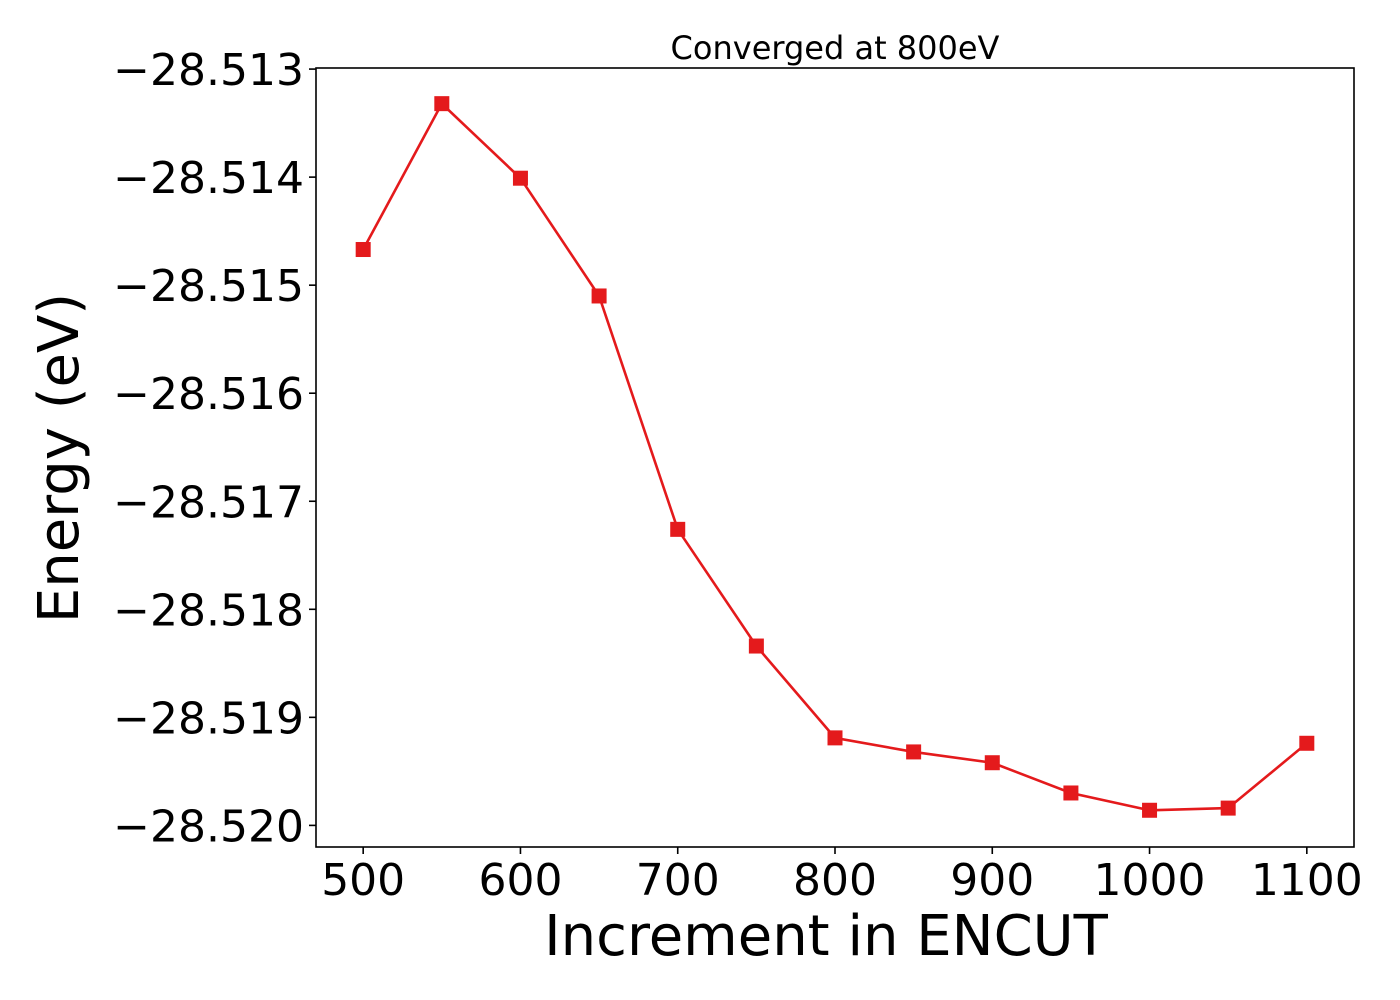 Image resolution: width=1400 pixels, height=1000 pixels. Describe the element at coordinates (208, 70) in the screenshot. I see `y-tick-label: −28.513` at that location.